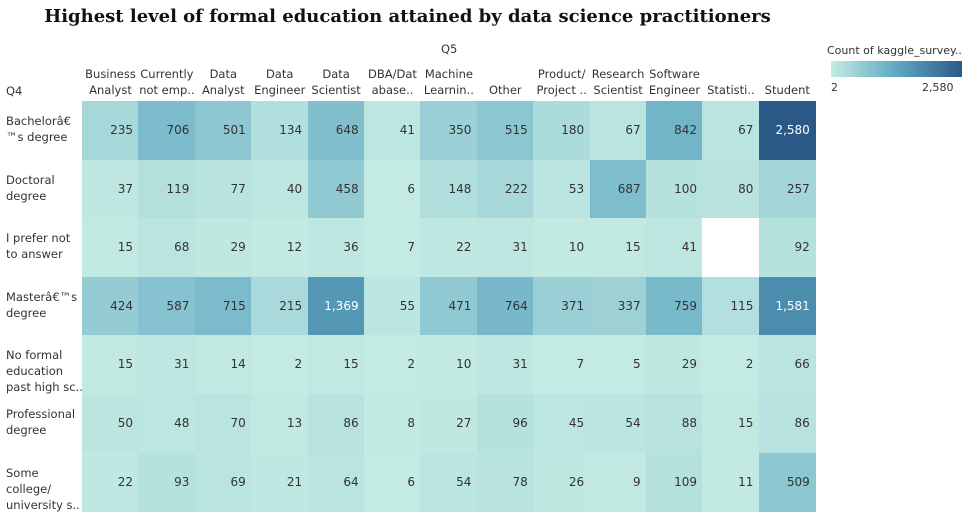 The height and width of the screenshot is (513, 966). What do you see at coordinates (336, 82) in the screenshot?
I see `column-header: Data Scientist` at bounding box center [336, 82].